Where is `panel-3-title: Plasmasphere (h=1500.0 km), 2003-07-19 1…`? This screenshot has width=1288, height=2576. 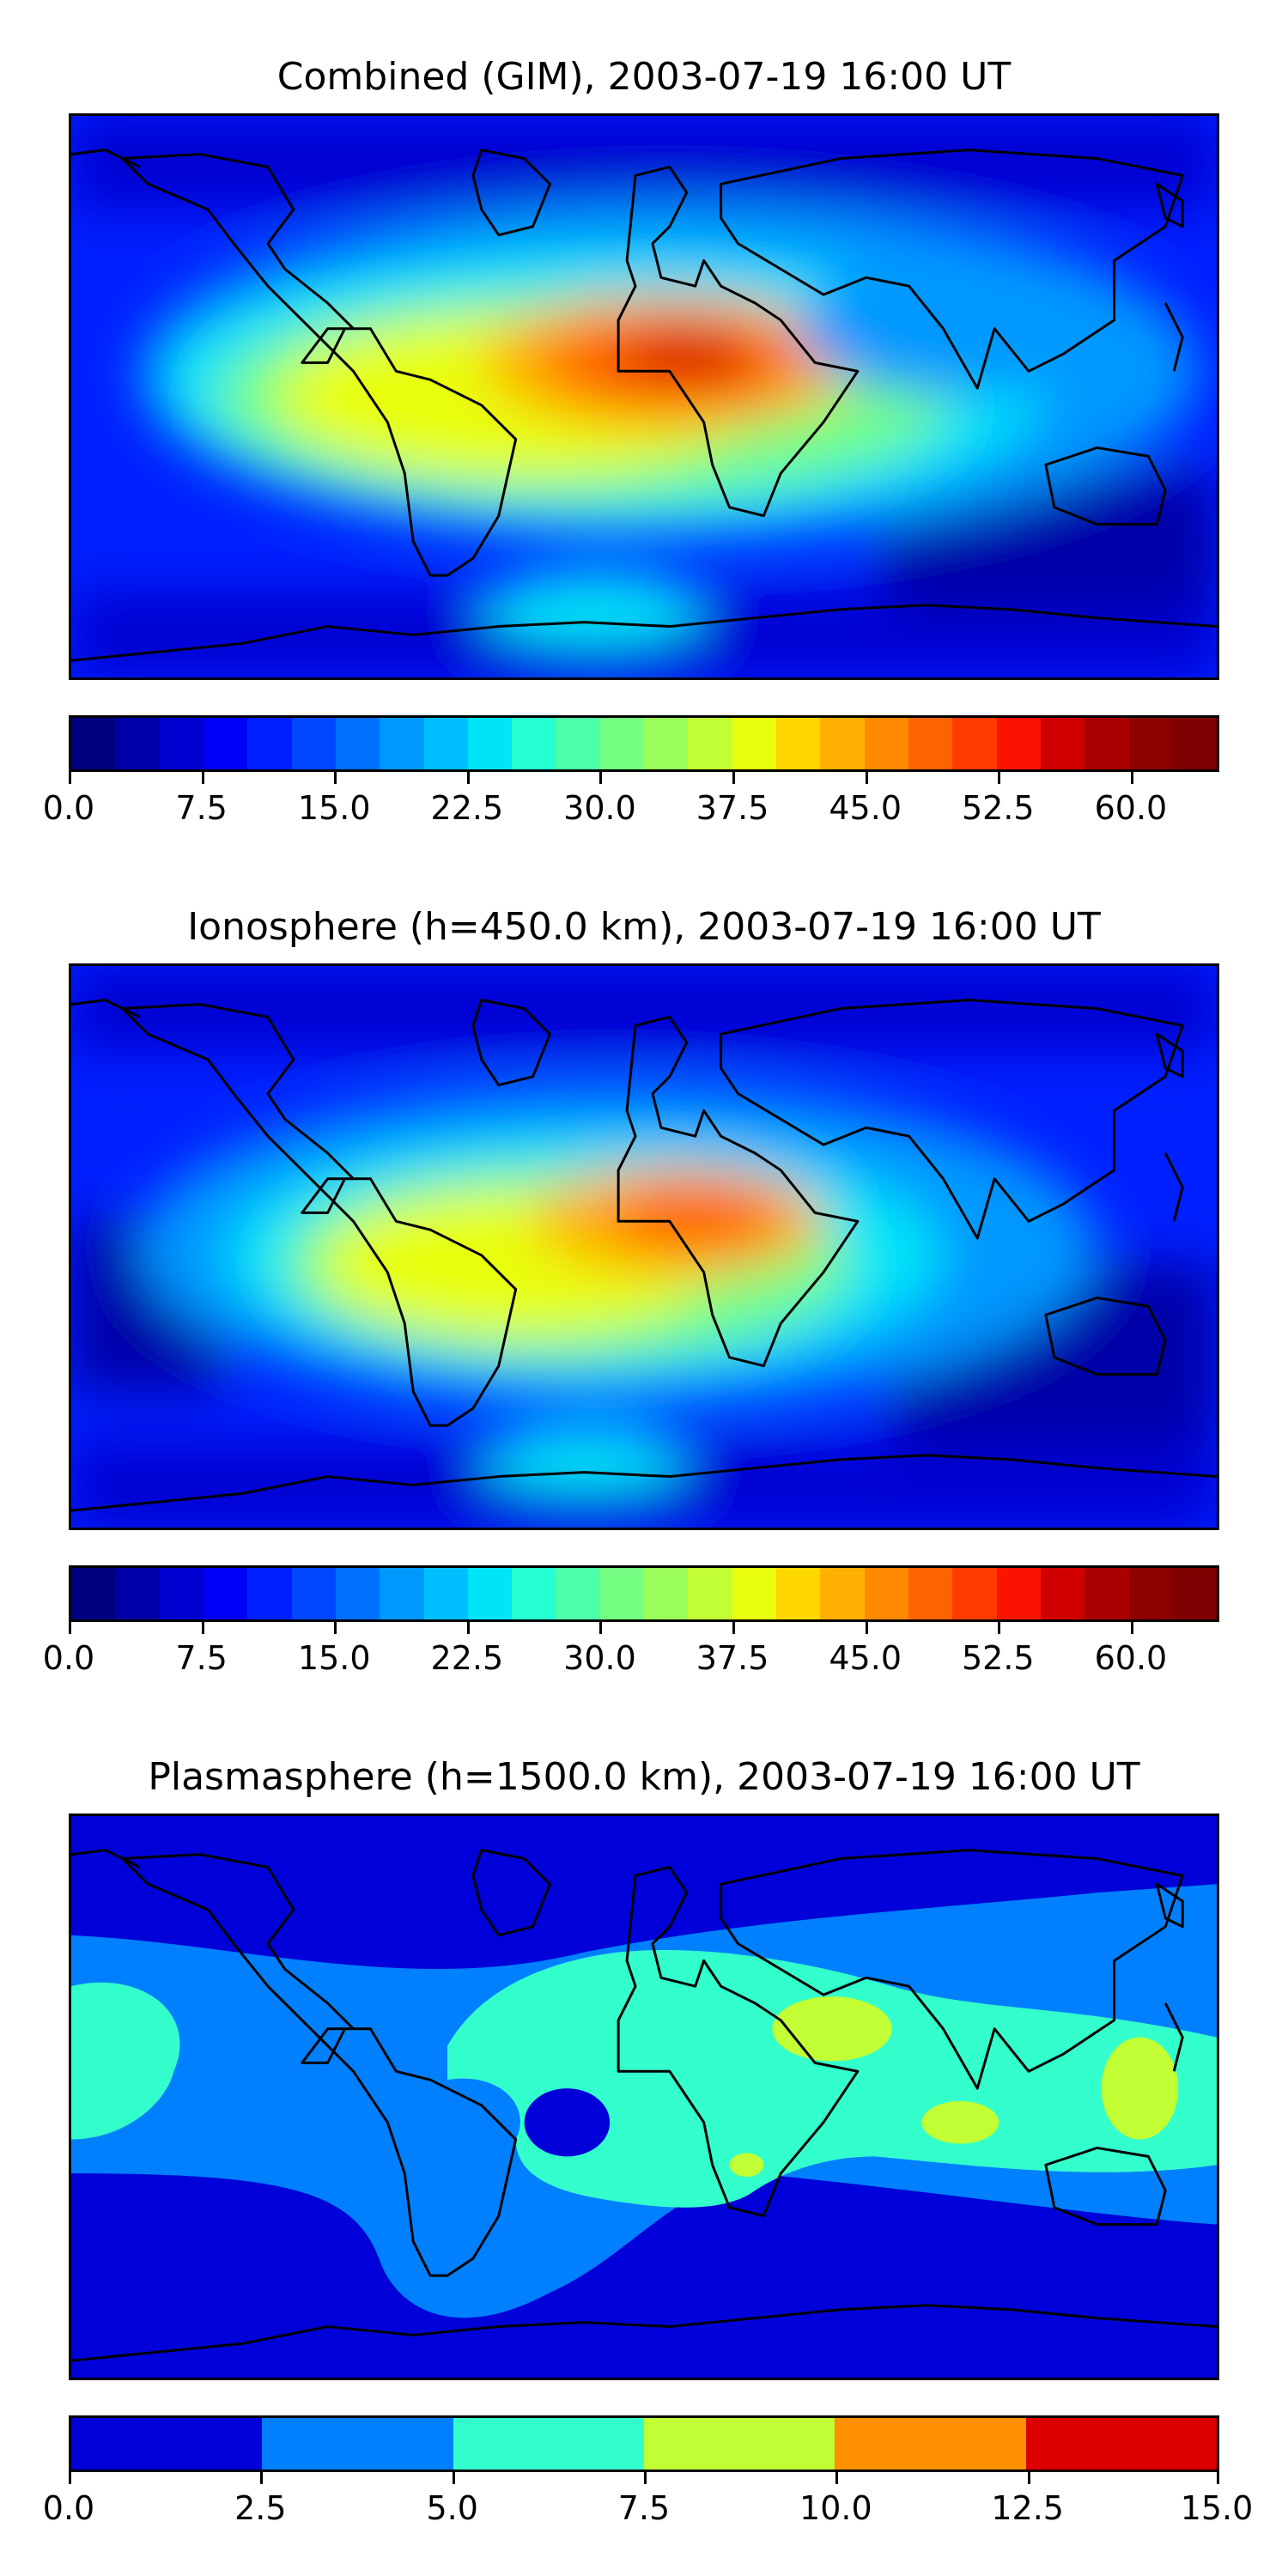
panel-3-title: Plasmasphere (h=1500.0 km), 2003-07-19 1… is located at coordinates (644, 1777).